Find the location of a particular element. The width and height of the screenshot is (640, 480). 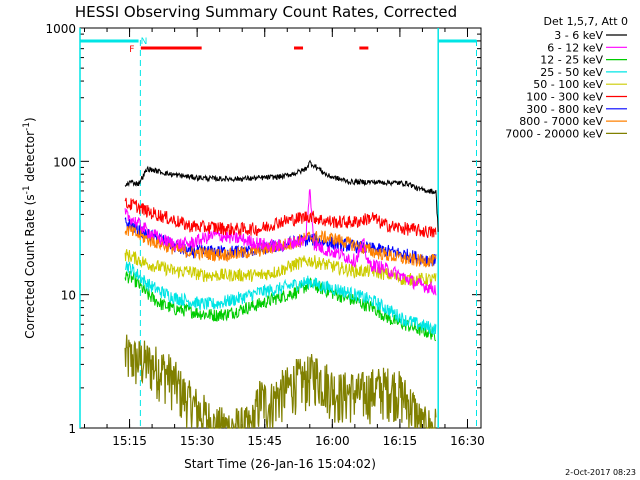

x-axis-label: Start Time (26-Jan-16 15:04:02) is located at coordinates (280, 464).